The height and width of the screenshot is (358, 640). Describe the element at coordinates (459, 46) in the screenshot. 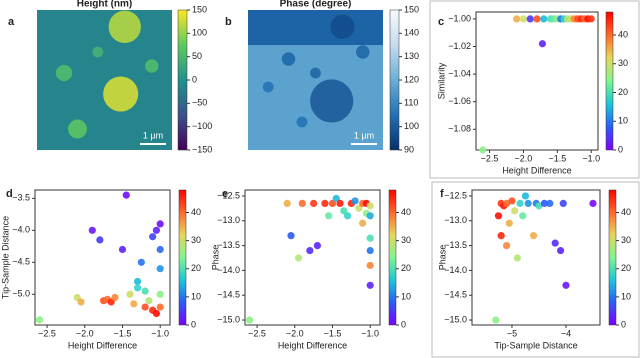

I see `y-tick-label: −1.02` at that location.